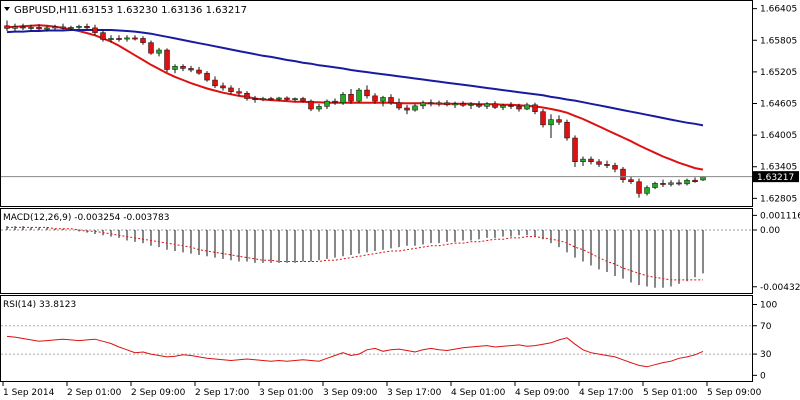 The image size is (800, 400). I want to click on macd-title: MACD(12,26,9) -0.003254 -0.003783, so click(86, 218).